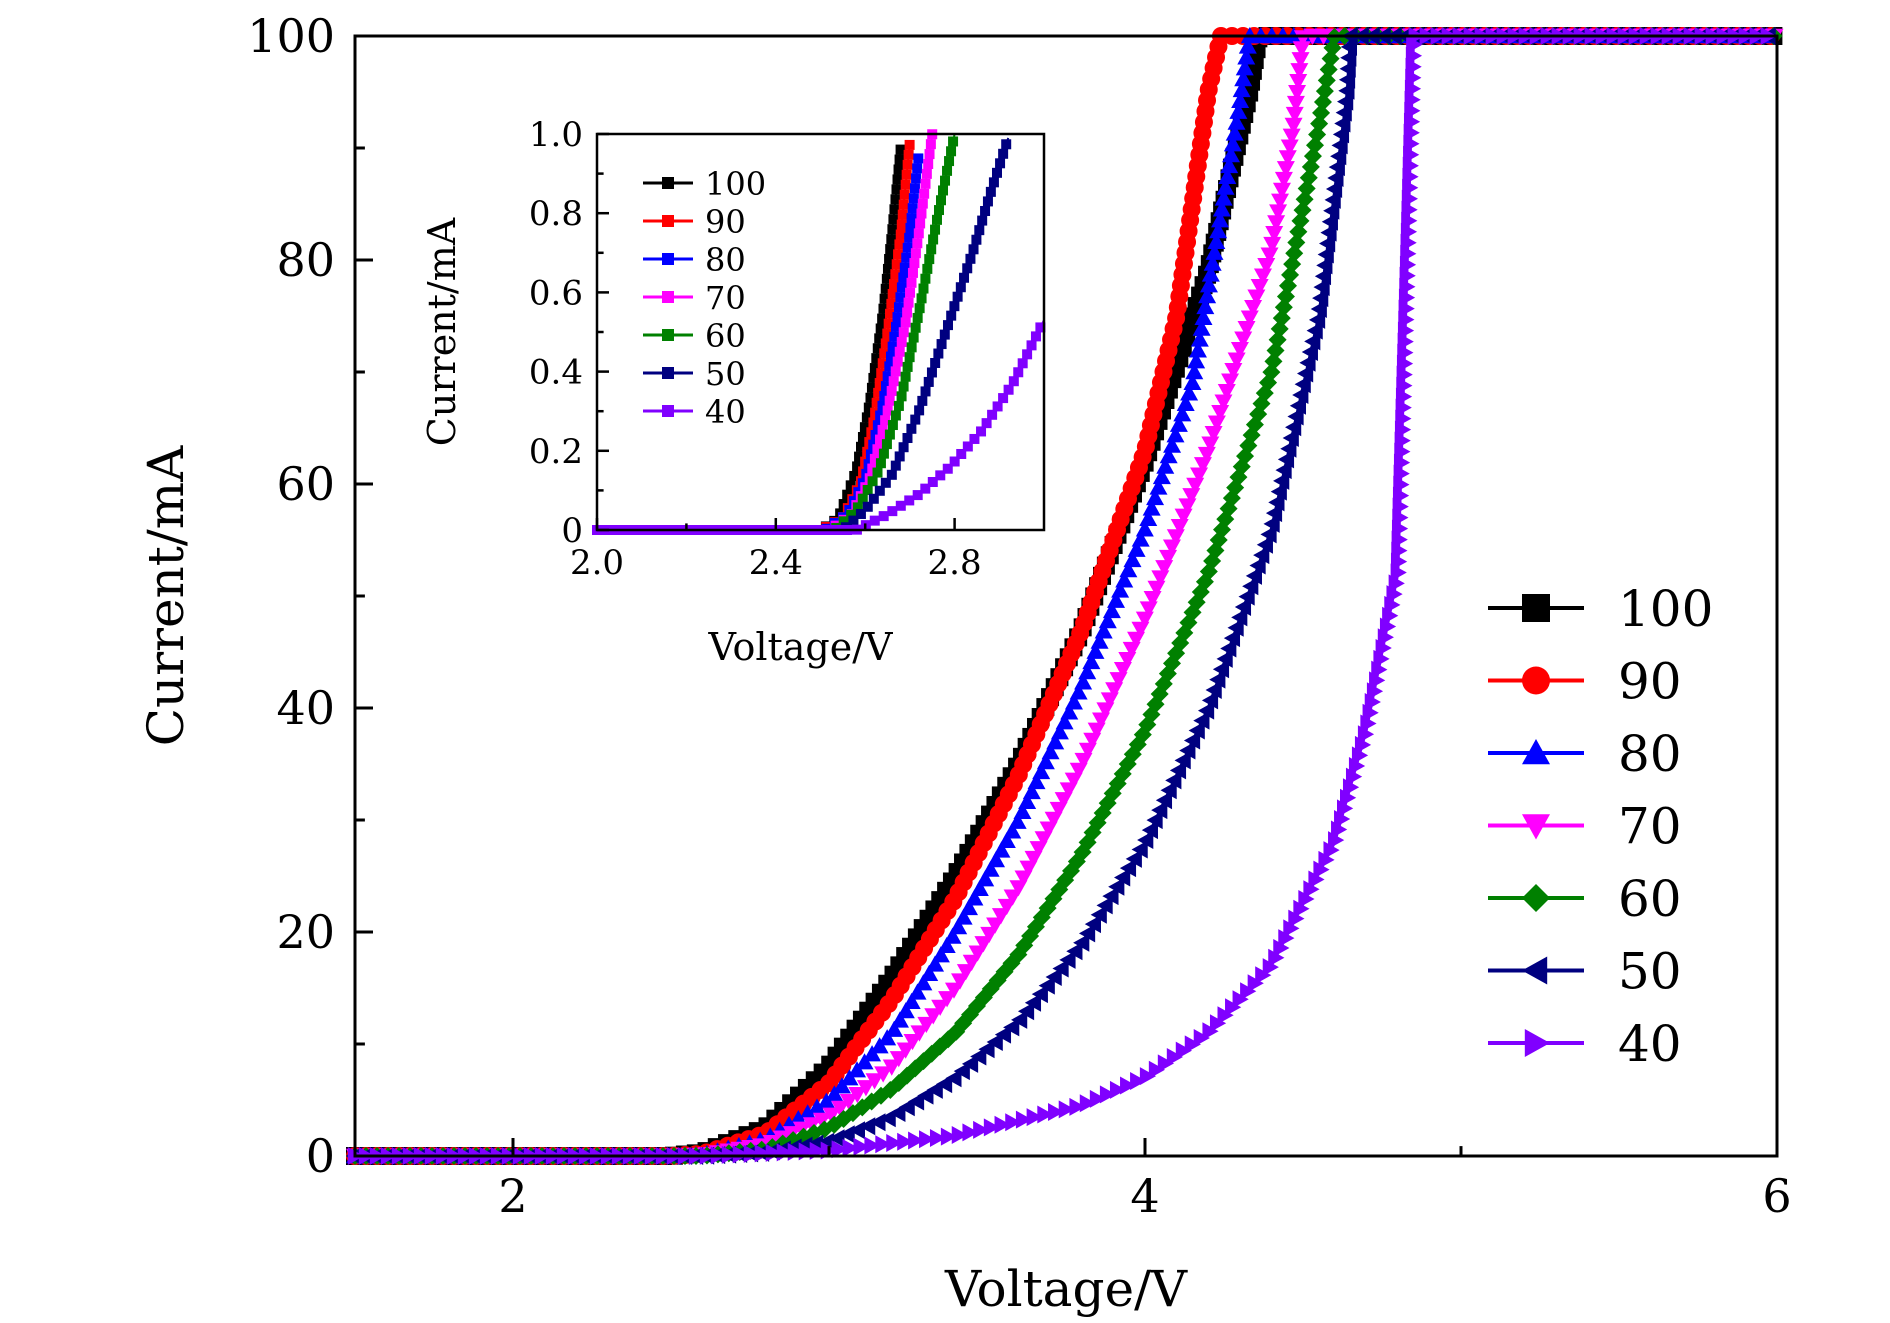 The height and width of the screenshot is (1323, 1890). Describe the element at coordinates (1144, 1196) in the screenshot. I see `main-x-tick-label: 4` at that location.